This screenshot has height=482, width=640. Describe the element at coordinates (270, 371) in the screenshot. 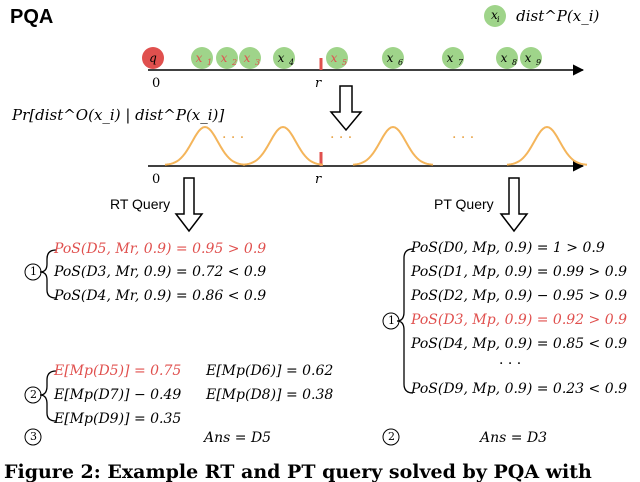

I see `rt-step2-value: E[Mp(D6)] = 0.62` at that location.